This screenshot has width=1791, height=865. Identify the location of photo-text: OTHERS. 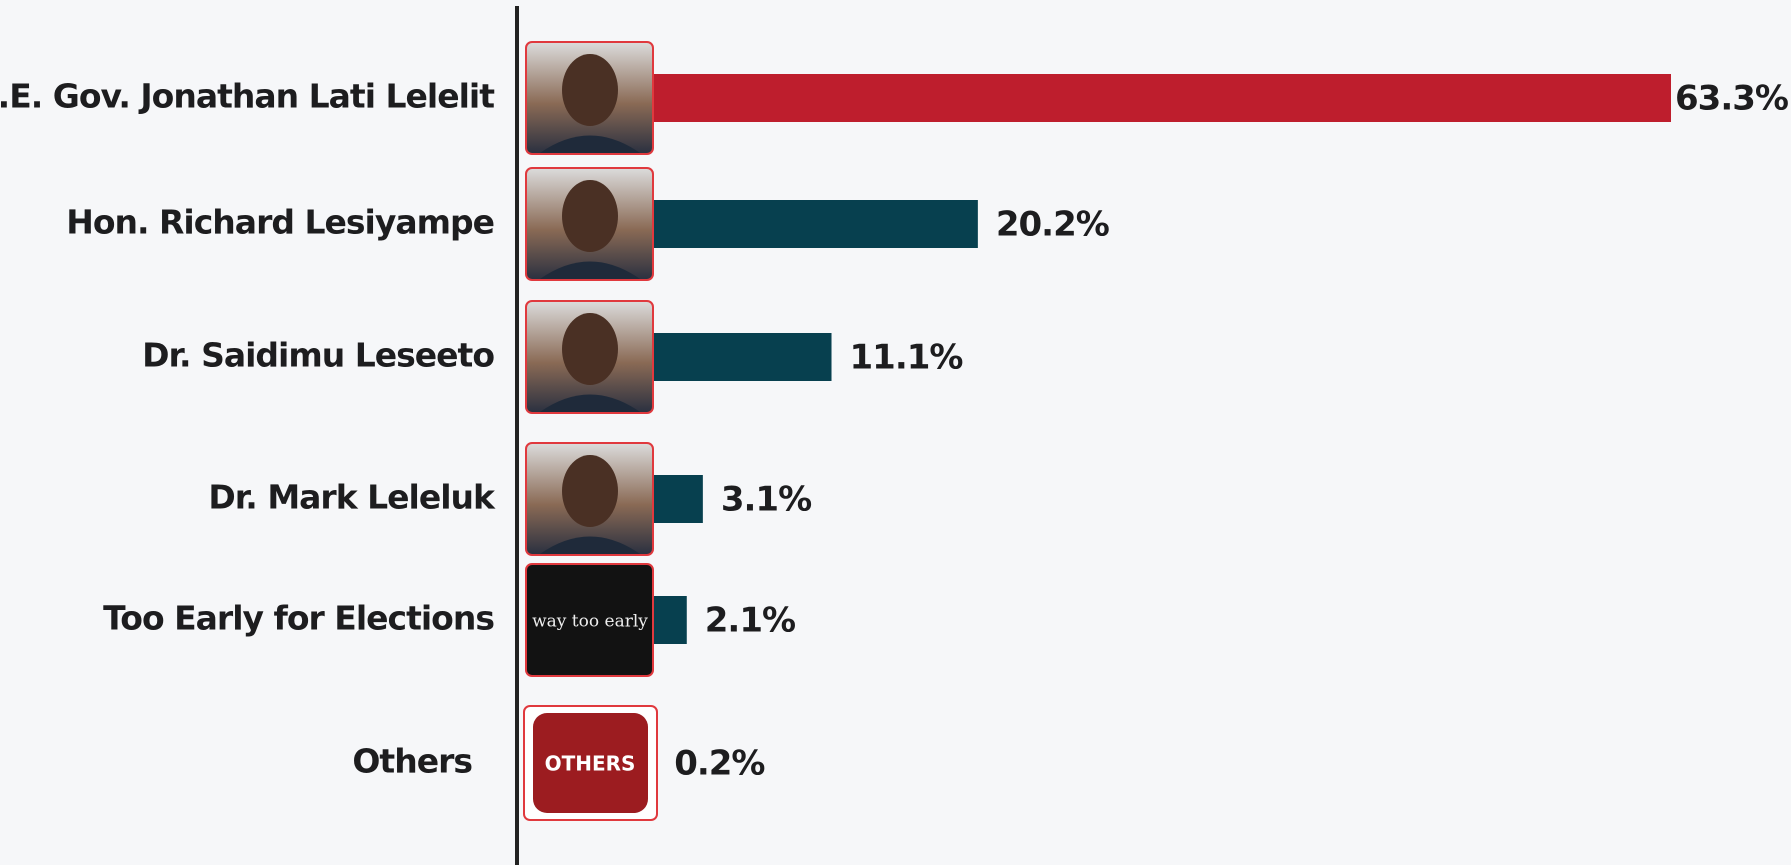
(590, 764).